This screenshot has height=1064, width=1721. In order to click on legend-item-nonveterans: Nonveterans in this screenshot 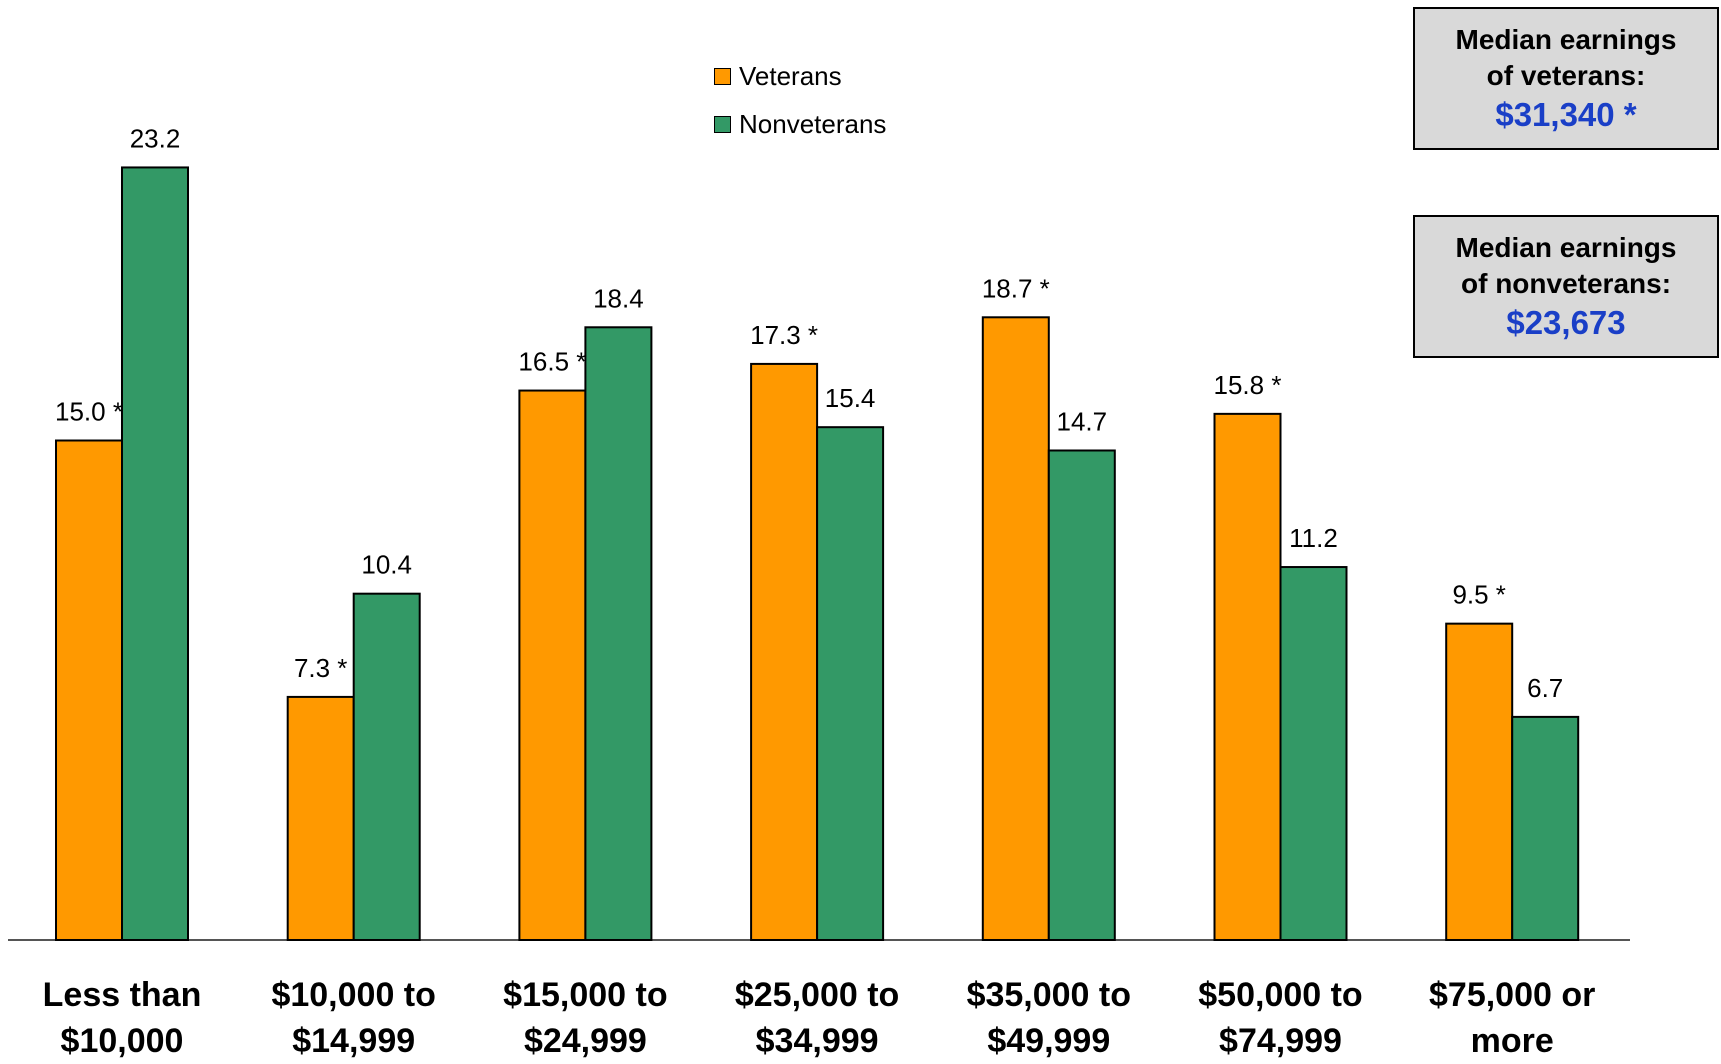, I will do `click(800, 124)`.